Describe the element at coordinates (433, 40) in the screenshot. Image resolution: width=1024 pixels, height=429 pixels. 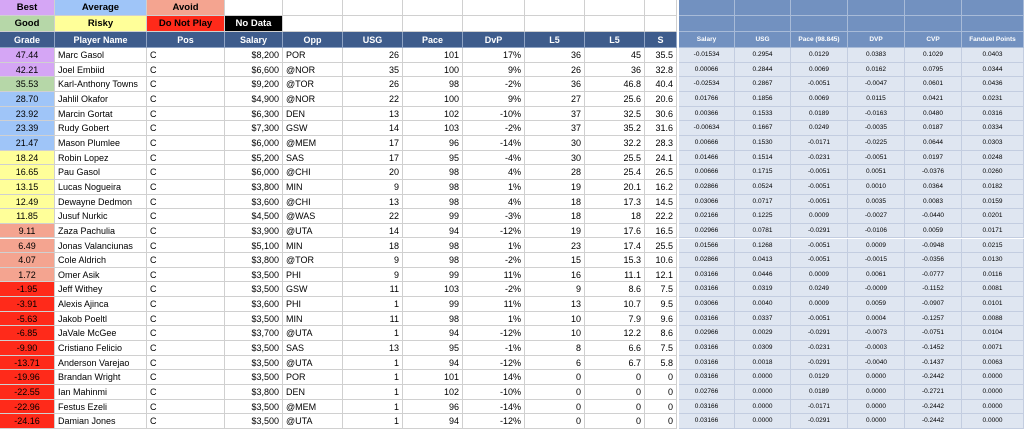
I see `column-header: Pace` at that location.